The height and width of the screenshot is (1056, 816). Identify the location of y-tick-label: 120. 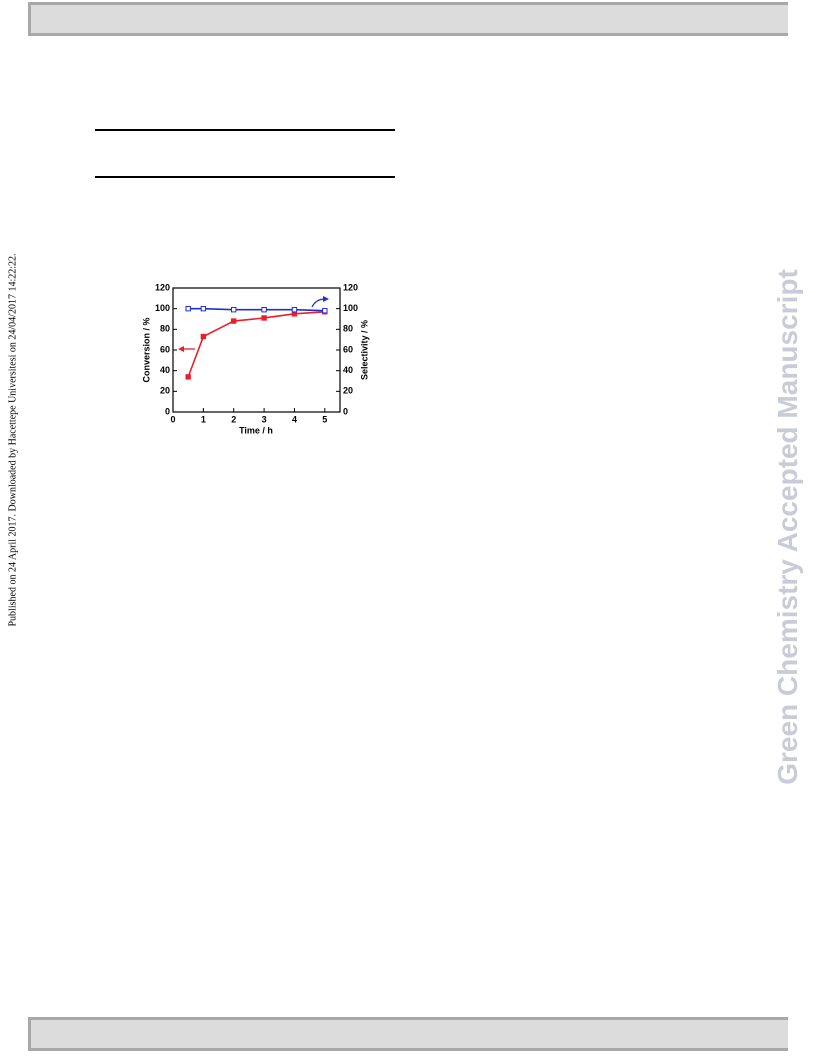
(162, 287).